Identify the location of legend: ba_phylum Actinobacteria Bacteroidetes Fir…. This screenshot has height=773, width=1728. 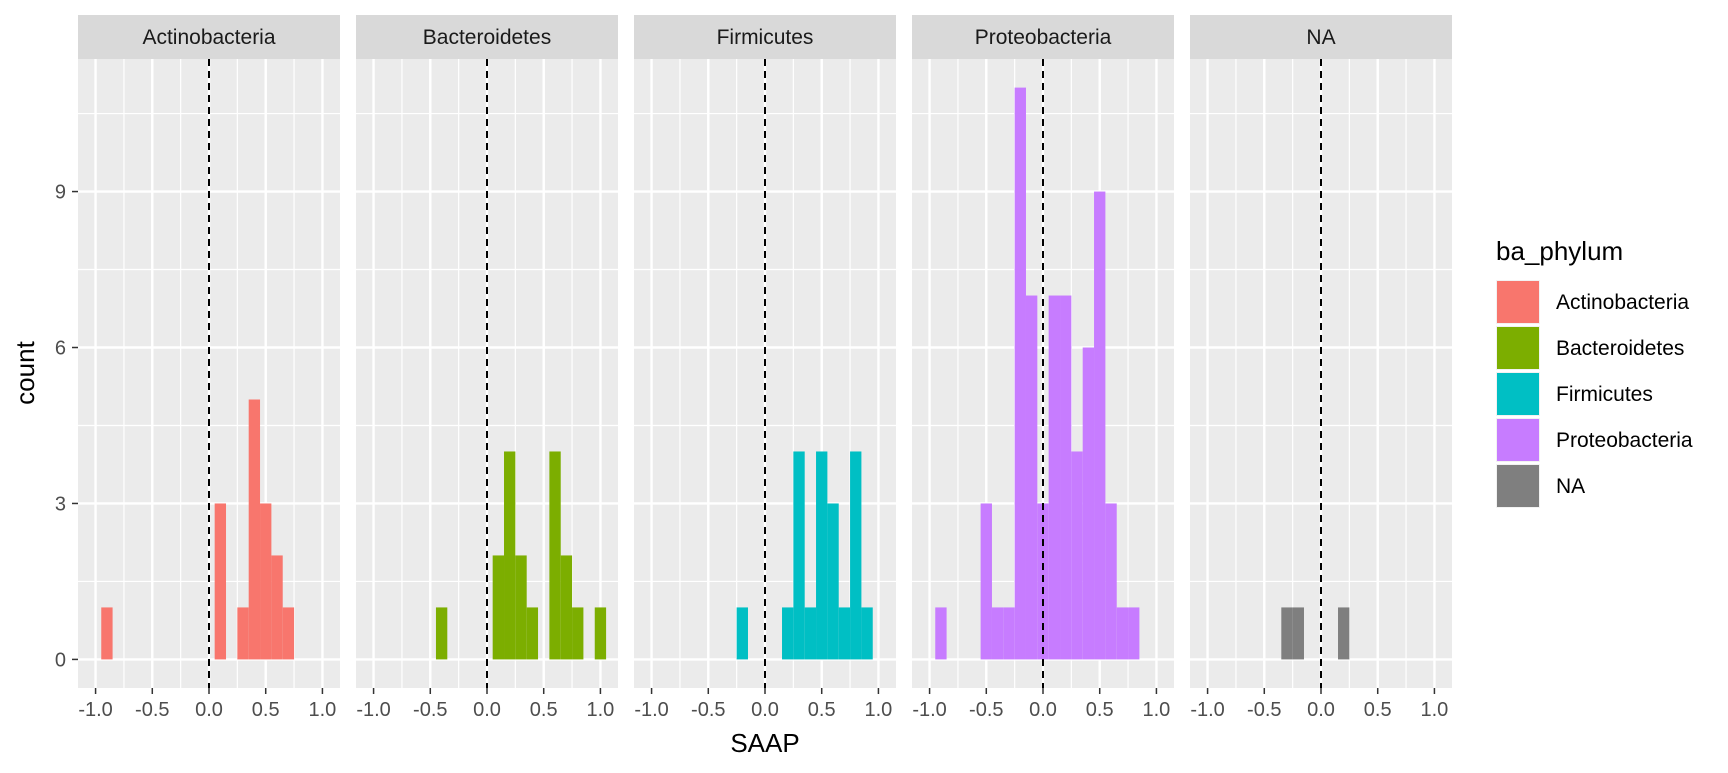
(1594, 372).